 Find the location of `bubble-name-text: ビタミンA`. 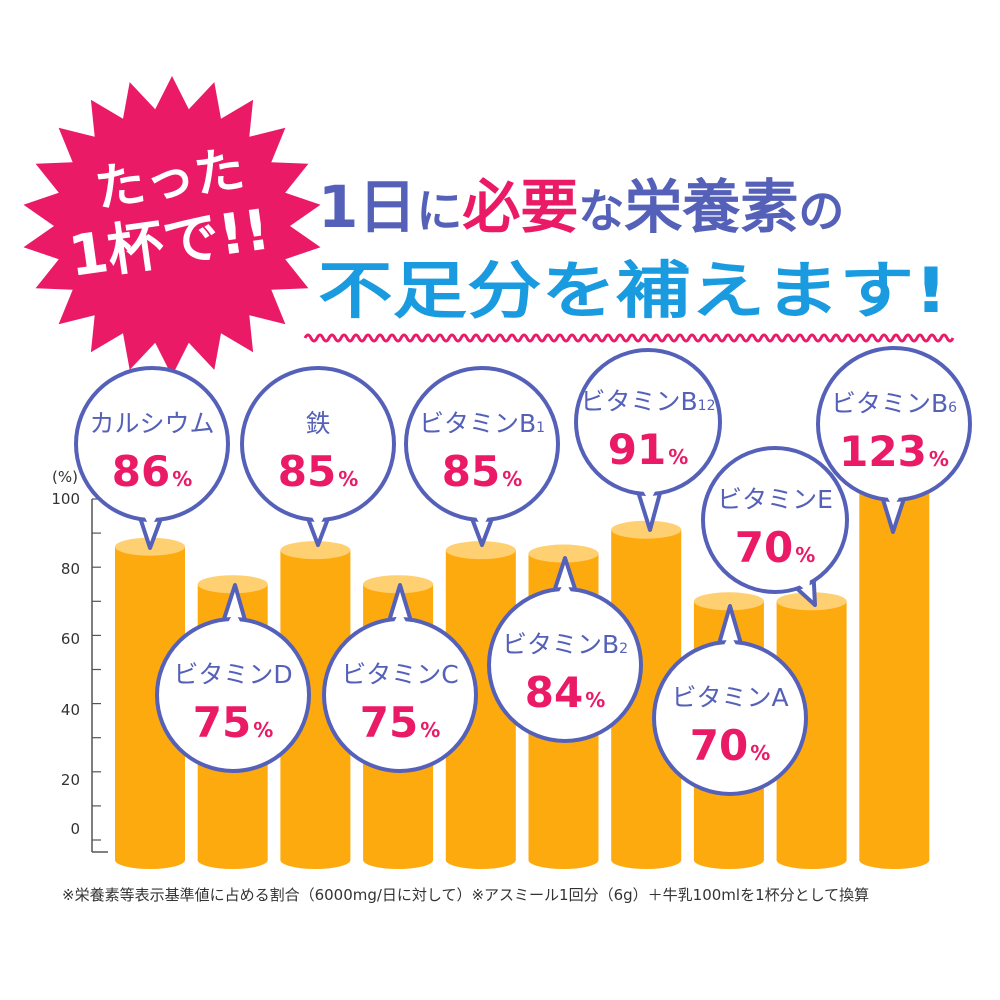

bubble-name-text: ビタミンA is located at coordinates (729, 697).